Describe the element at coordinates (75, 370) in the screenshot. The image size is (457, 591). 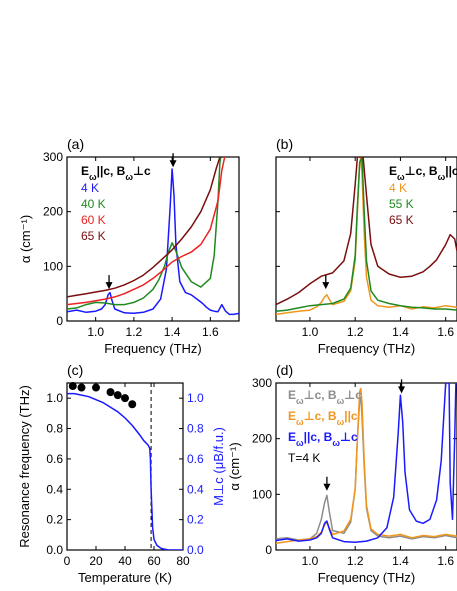
I see `panel-label: (c)` at that location.